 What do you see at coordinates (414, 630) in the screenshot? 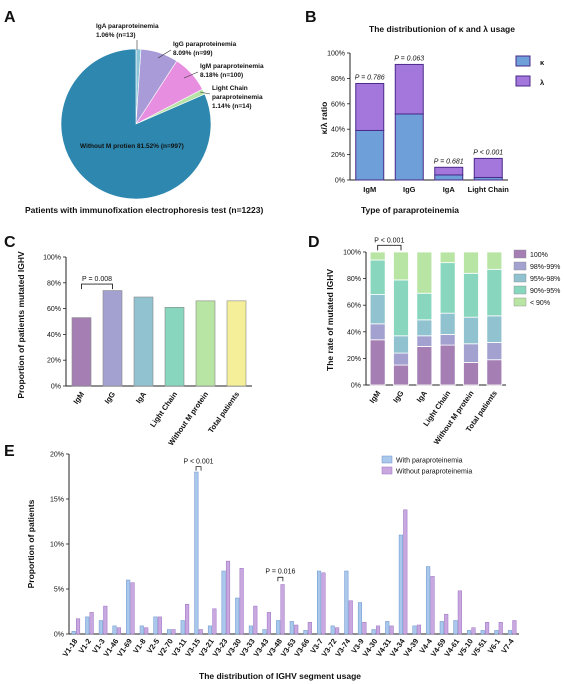
I see `chart-e-bar-v4-39-with` at bounding box center [414, 630].